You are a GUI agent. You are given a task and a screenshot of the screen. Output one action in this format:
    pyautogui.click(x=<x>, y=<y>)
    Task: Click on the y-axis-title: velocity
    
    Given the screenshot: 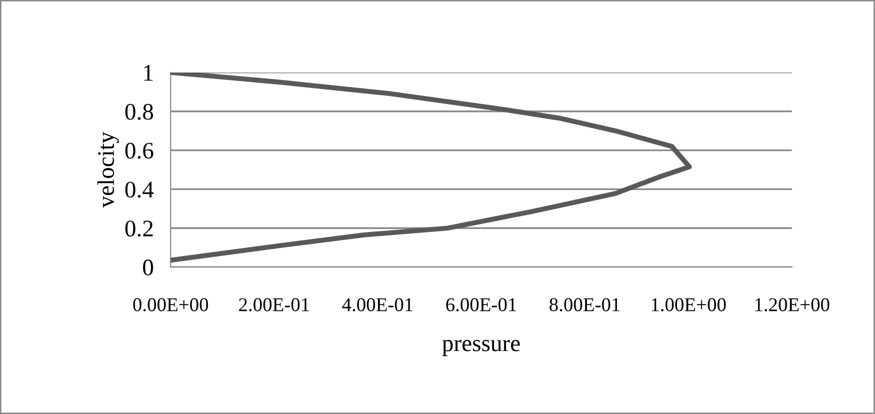 What is the action you would take?
    pyautogui.click(x=108, y=170)
    